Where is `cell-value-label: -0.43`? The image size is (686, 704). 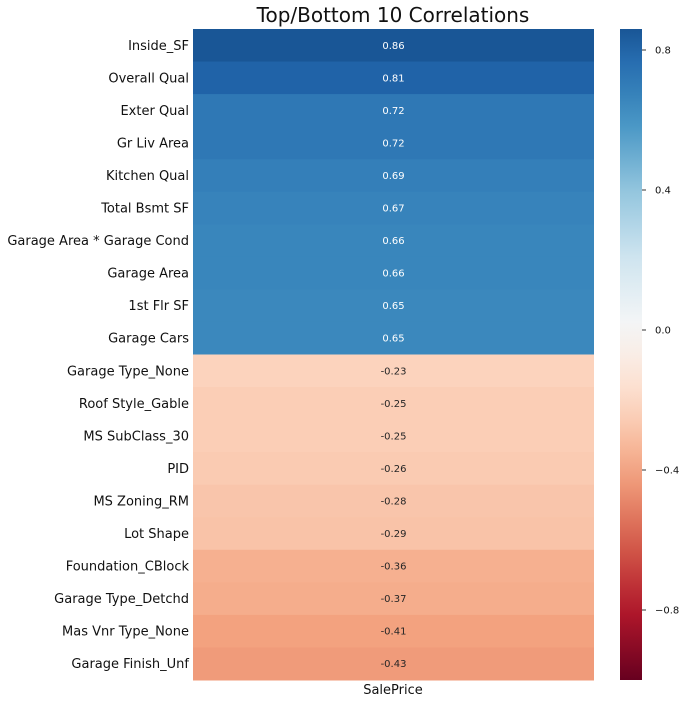
cell-value-label: -0.43 is located at coordinates (394, 664).